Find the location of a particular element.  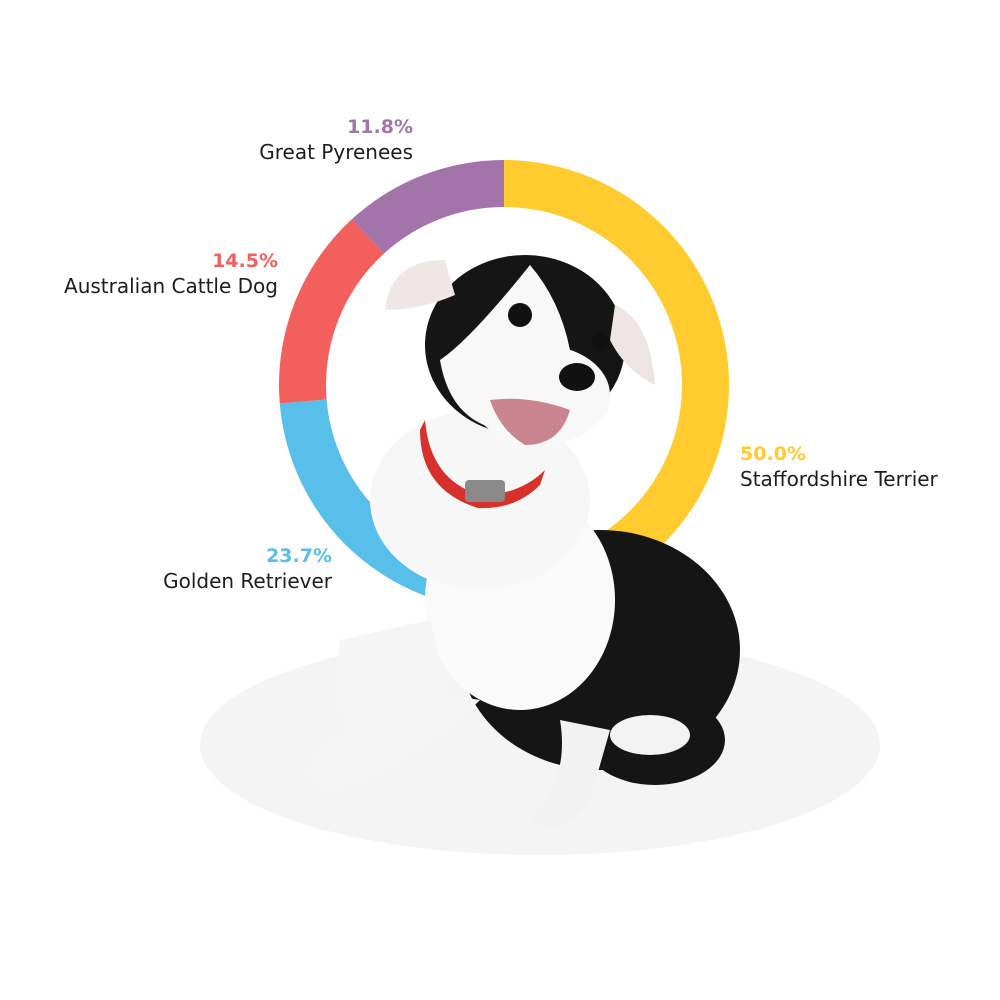

donut-slice-great-pyrenees is located at coordinates (428, 207).